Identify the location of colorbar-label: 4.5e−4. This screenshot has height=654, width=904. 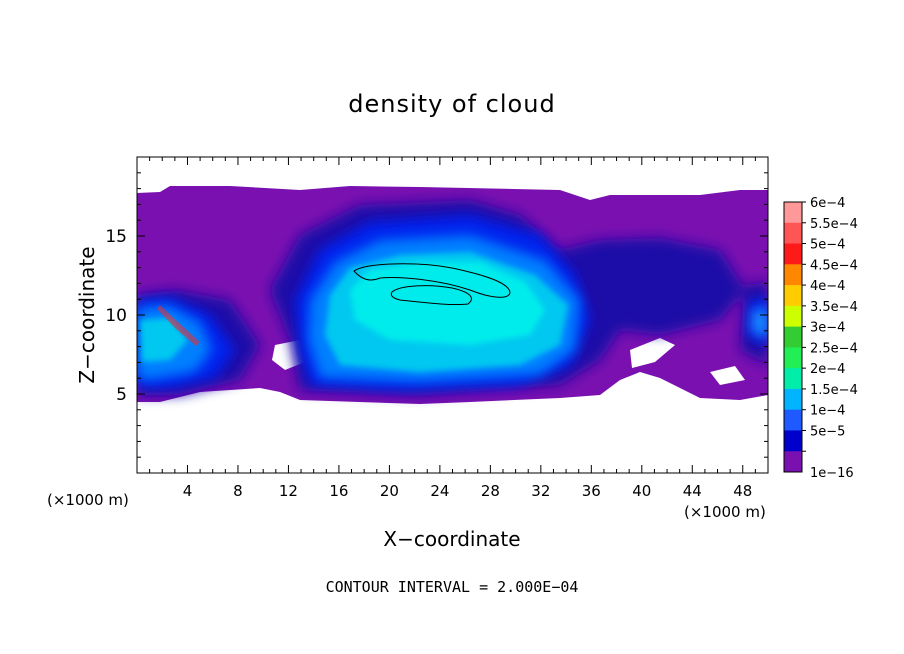
(834, 265).